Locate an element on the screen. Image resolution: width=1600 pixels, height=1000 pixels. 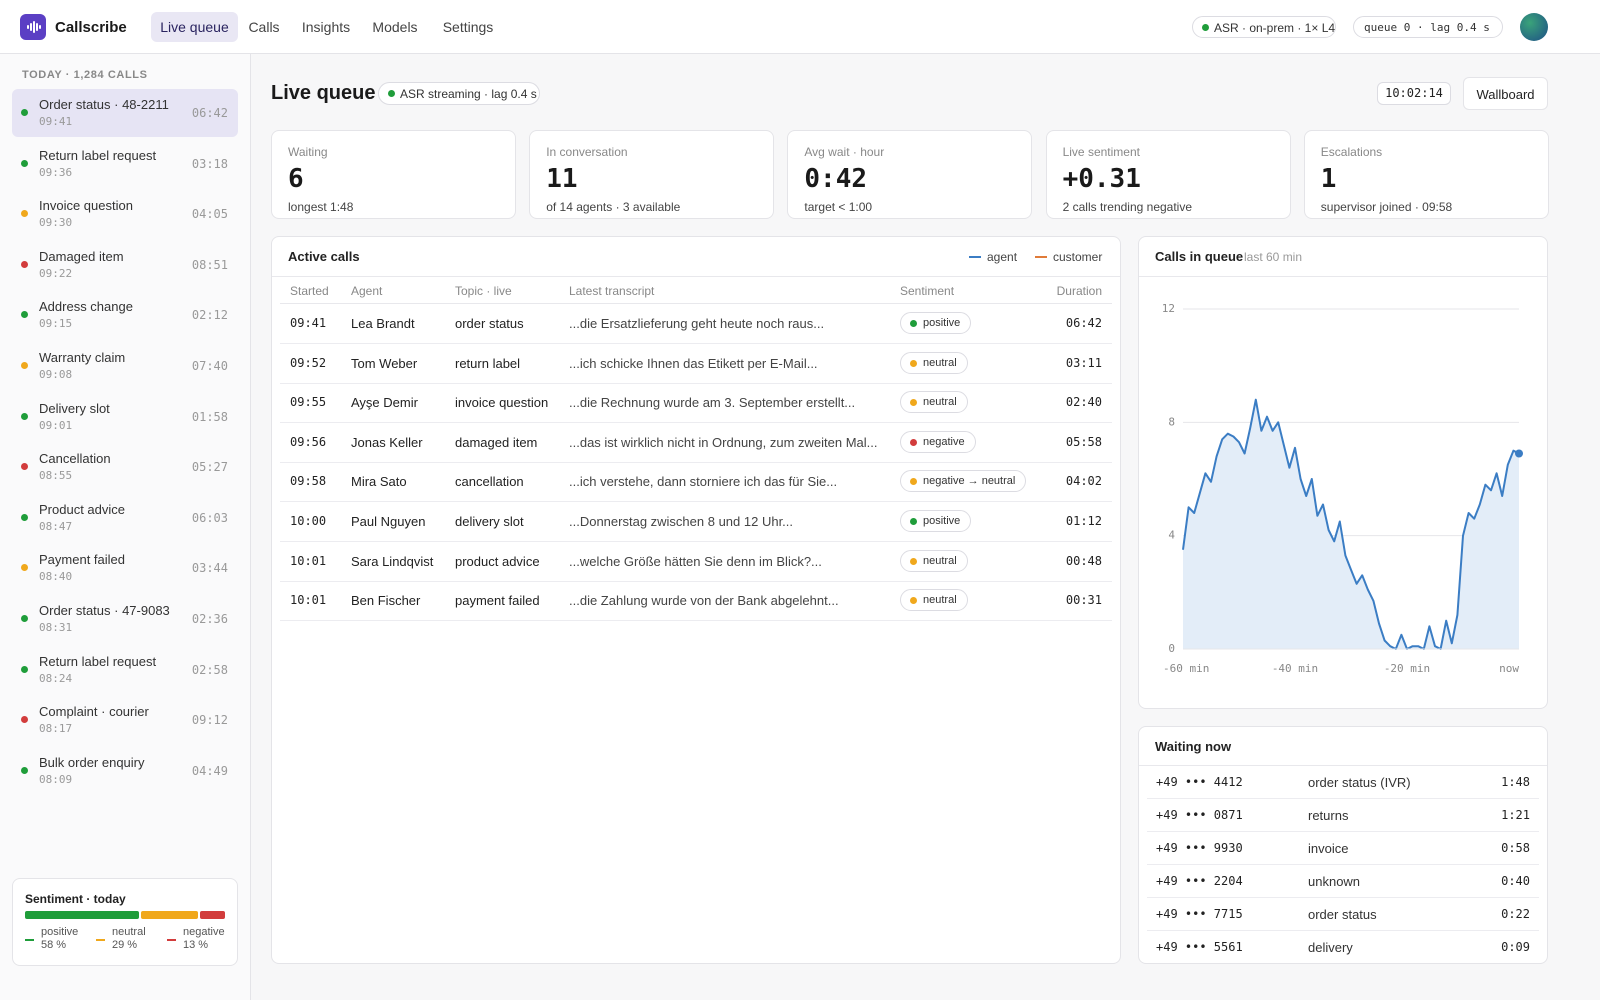
call-item: Product advice 08:47 06:03 is located at coordinates (125, 518).